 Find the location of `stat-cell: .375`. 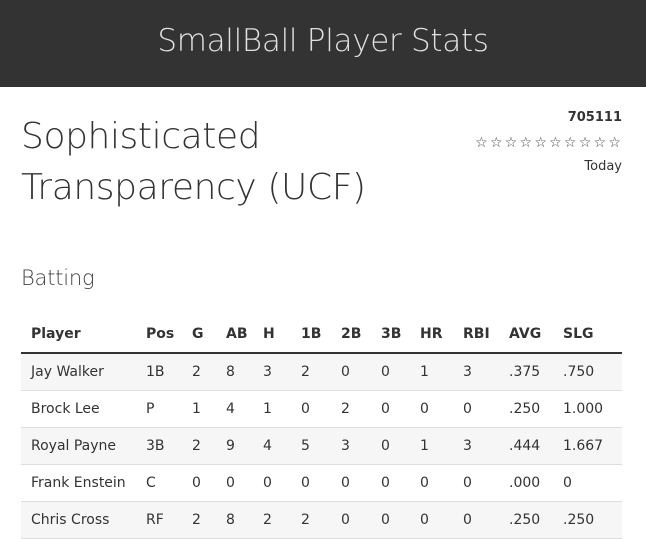

stat-cell: .375 is located at coordinates (526, 372).